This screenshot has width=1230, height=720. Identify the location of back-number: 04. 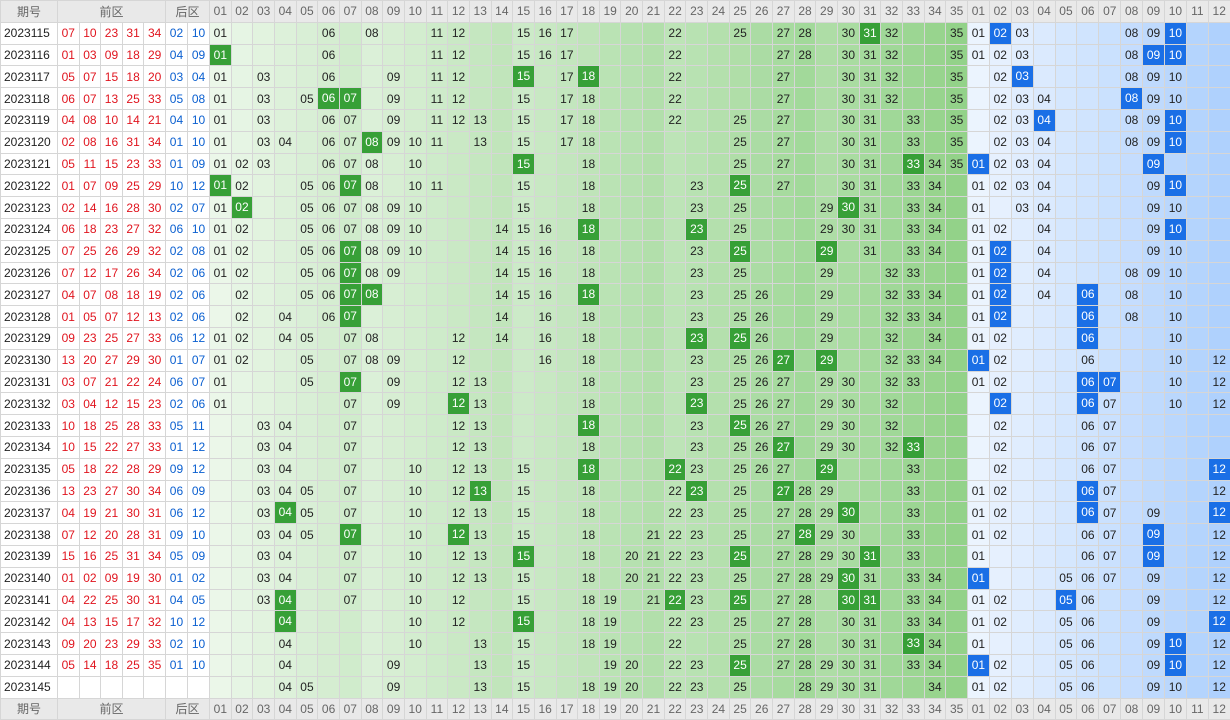
(176, 120).